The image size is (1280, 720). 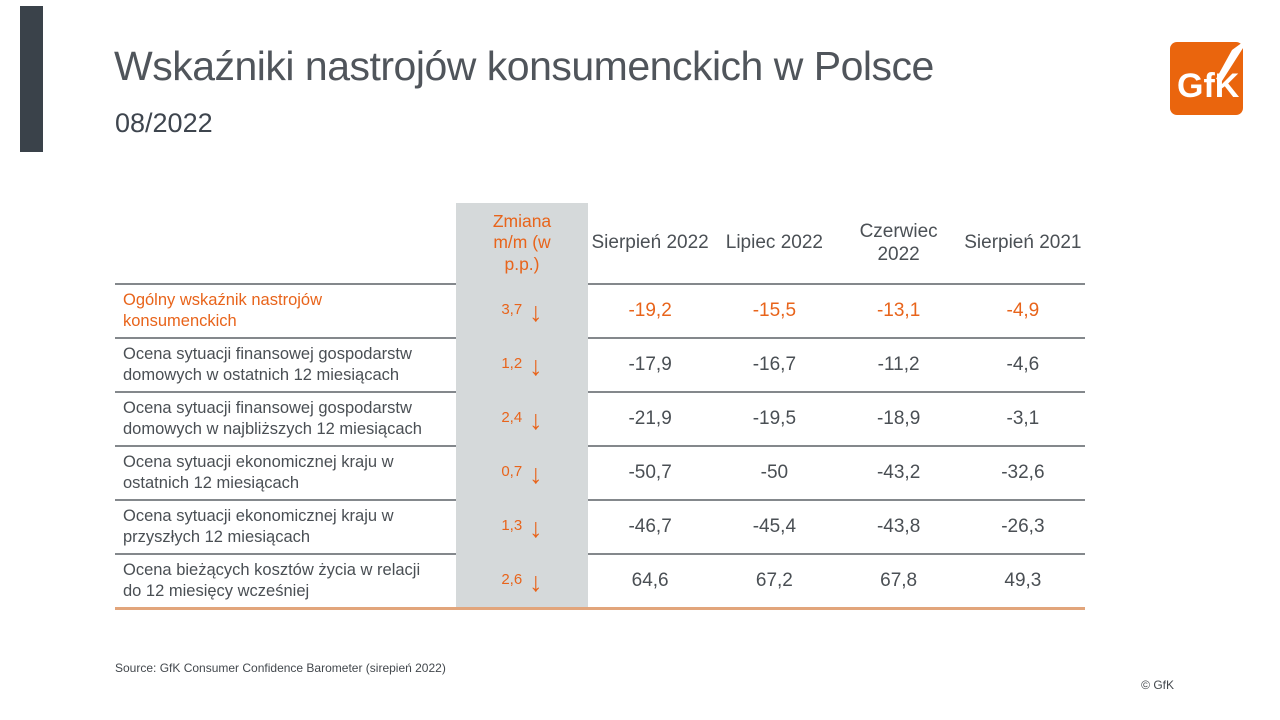 What do you see at coordinates (774, 418) in the screenshot?
I see `table-cell: -19,5` at bounding box center [774, 418].